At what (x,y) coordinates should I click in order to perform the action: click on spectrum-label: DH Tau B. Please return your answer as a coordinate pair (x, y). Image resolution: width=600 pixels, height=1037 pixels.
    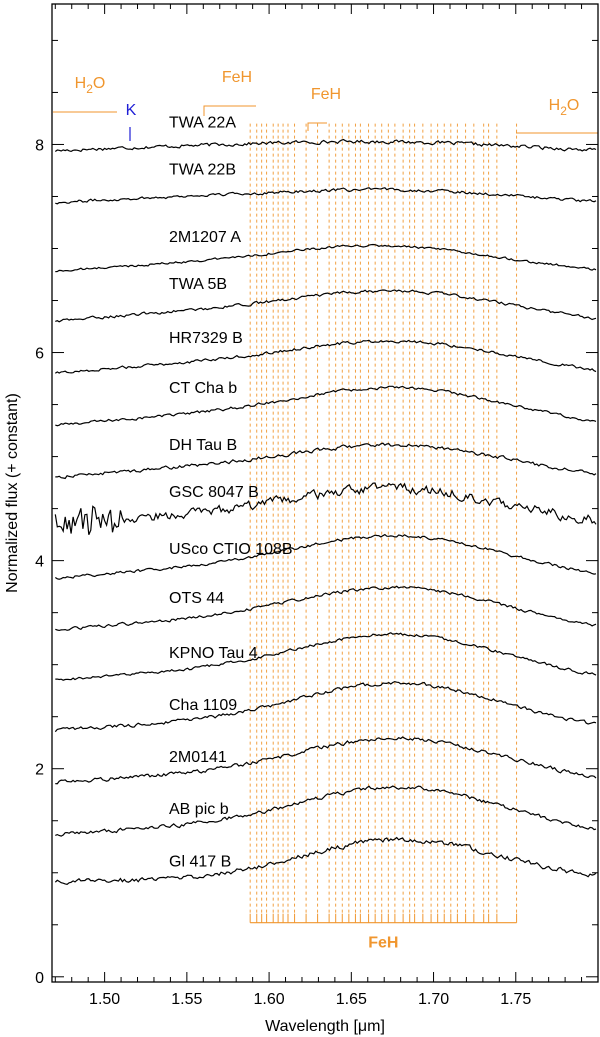
    Looking at the image, I should click on (203, 445).